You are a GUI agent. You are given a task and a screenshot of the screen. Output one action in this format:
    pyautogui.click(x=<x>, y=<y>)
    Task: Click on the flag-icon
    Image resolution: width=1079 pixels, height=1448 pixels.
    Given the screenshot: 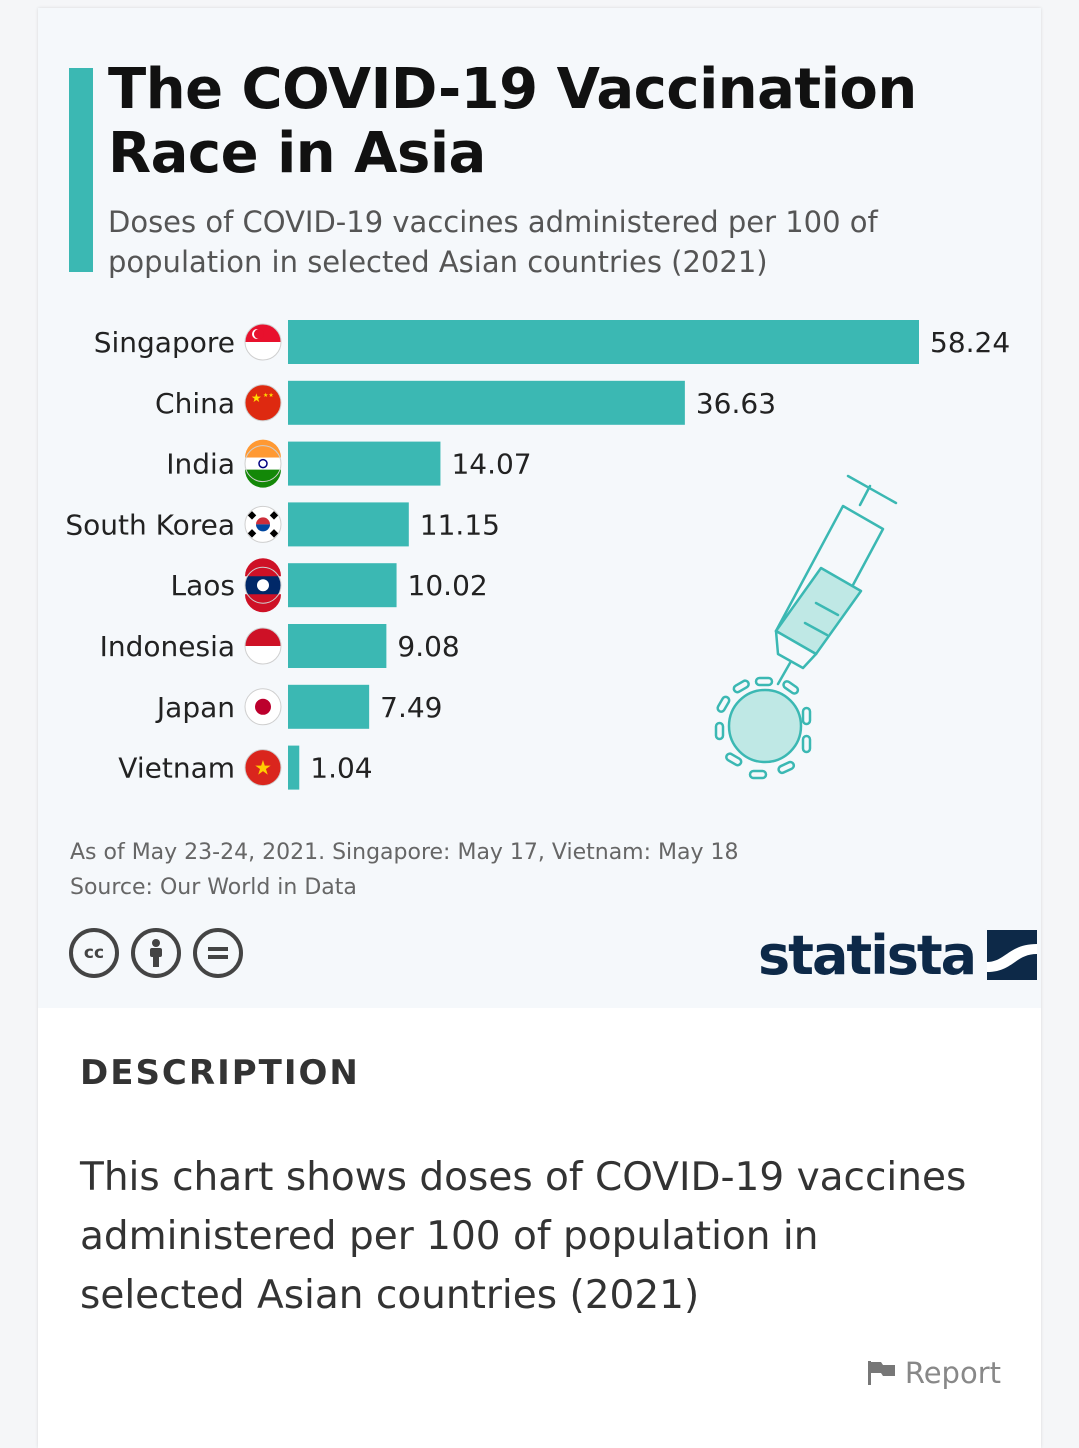 What is the action you would take?
    pyautogui.click(x=881, y=1373)
    